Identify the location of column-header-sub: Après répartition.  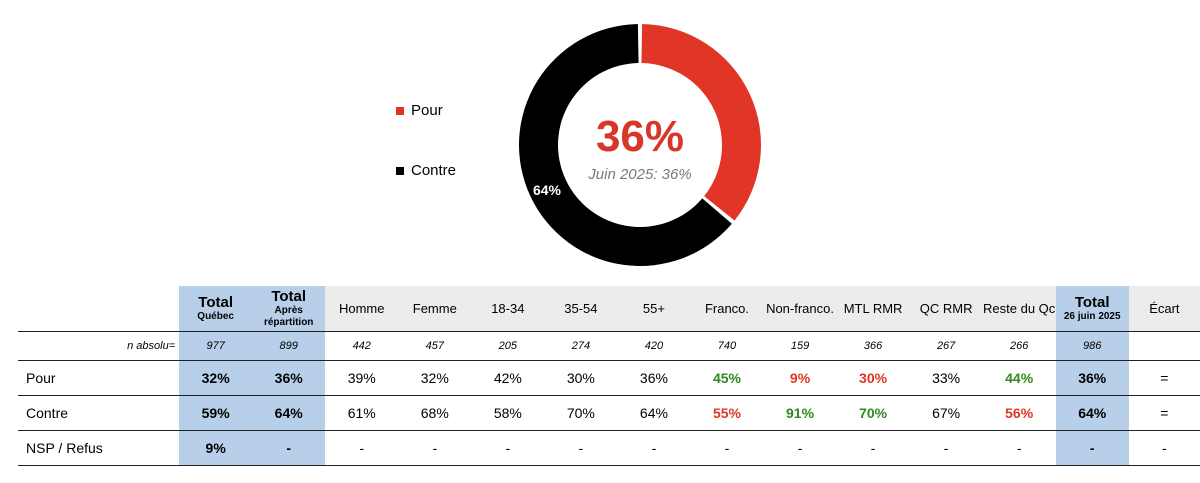
(288, 316).